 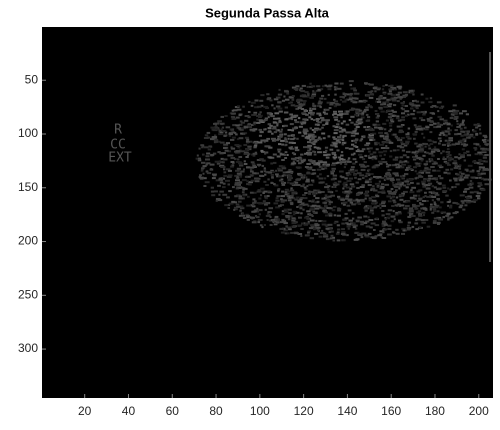 What do you see at coordinates (435, 411) in the screenshot?
I see `x-tick-label: 180` at bounding box center [435, 411].